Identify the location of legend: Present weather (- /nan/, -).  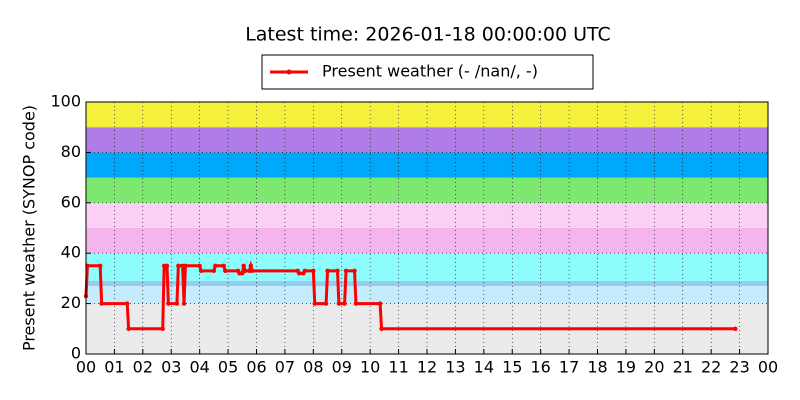
(427, 72).